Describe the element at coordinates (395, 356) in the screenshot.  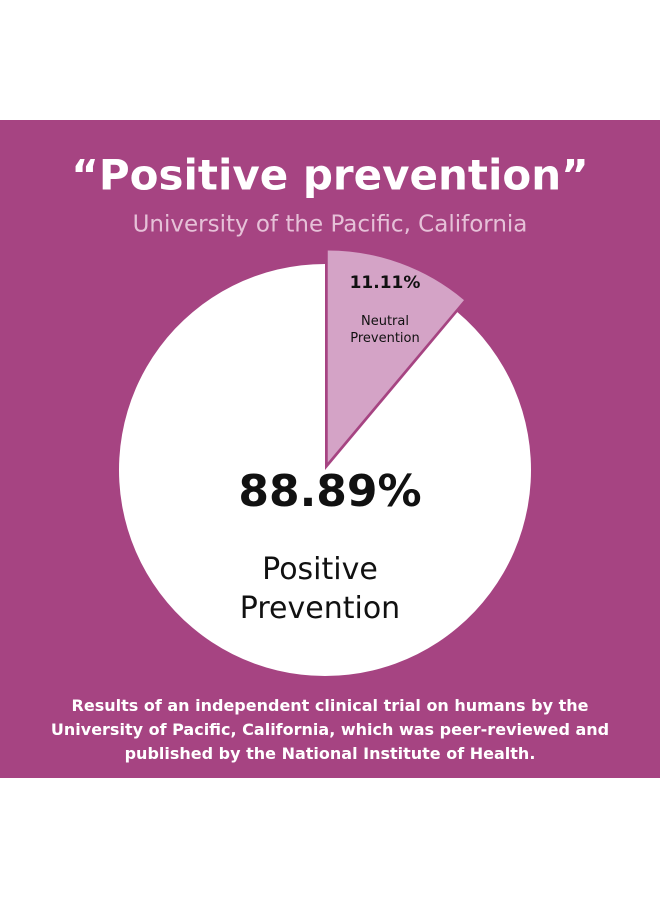
I see `pie-slice` at that location.